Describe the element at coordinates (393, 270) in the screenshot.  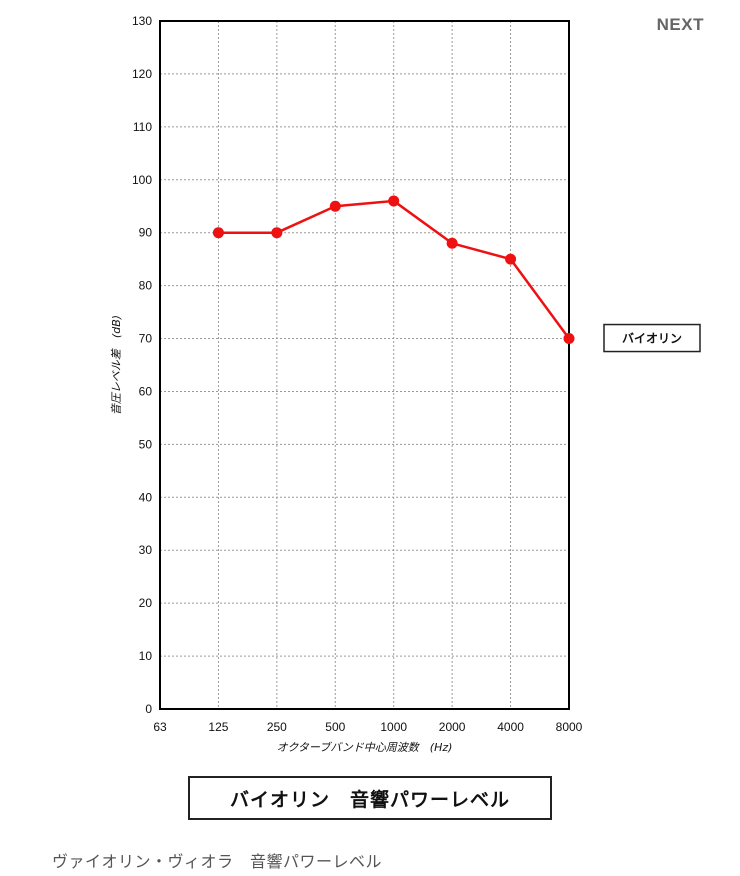
I see `series-layer` at that location.